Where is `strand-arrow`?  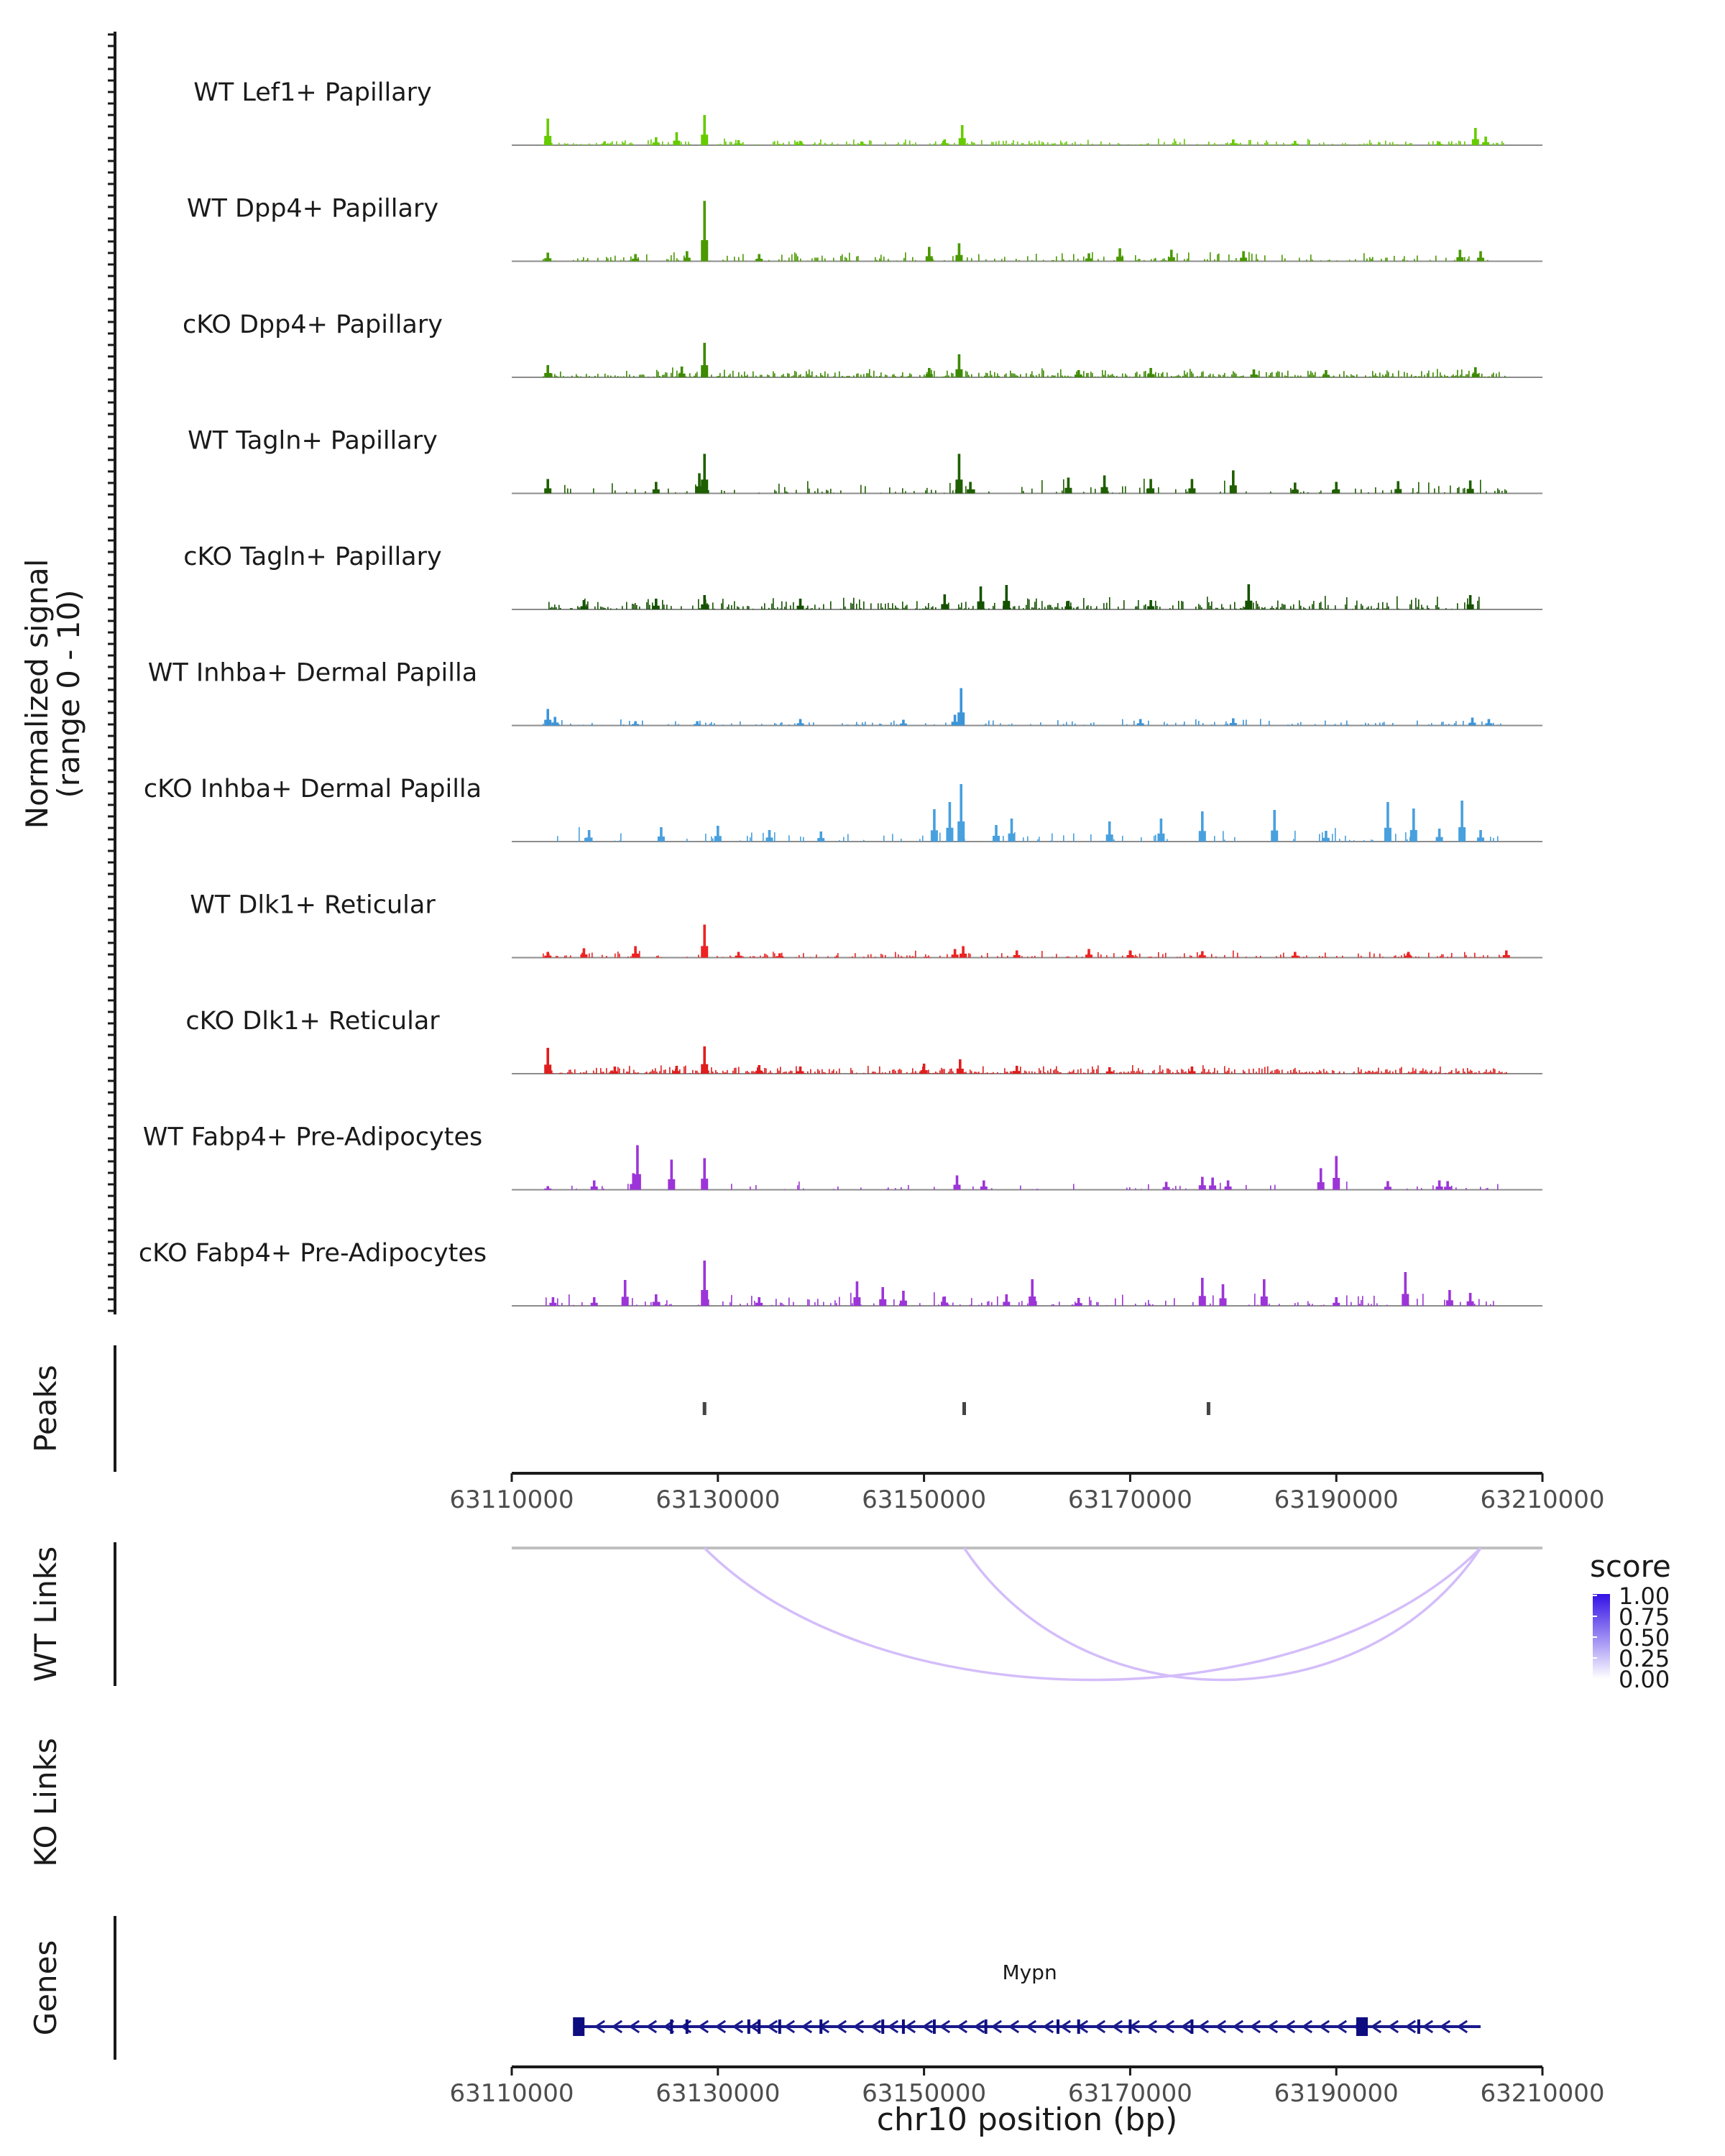
strand-arrow is located at coordinates (1186, 2026).